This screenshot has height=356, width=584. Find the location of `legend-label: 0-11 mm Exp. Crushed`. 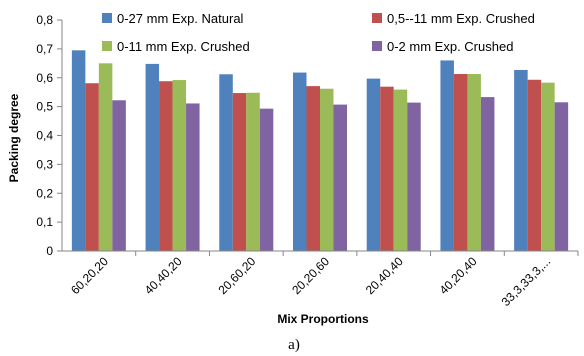

legend-label: 0-11 mm Exp. Crushed is located at coordinates (183, 46).